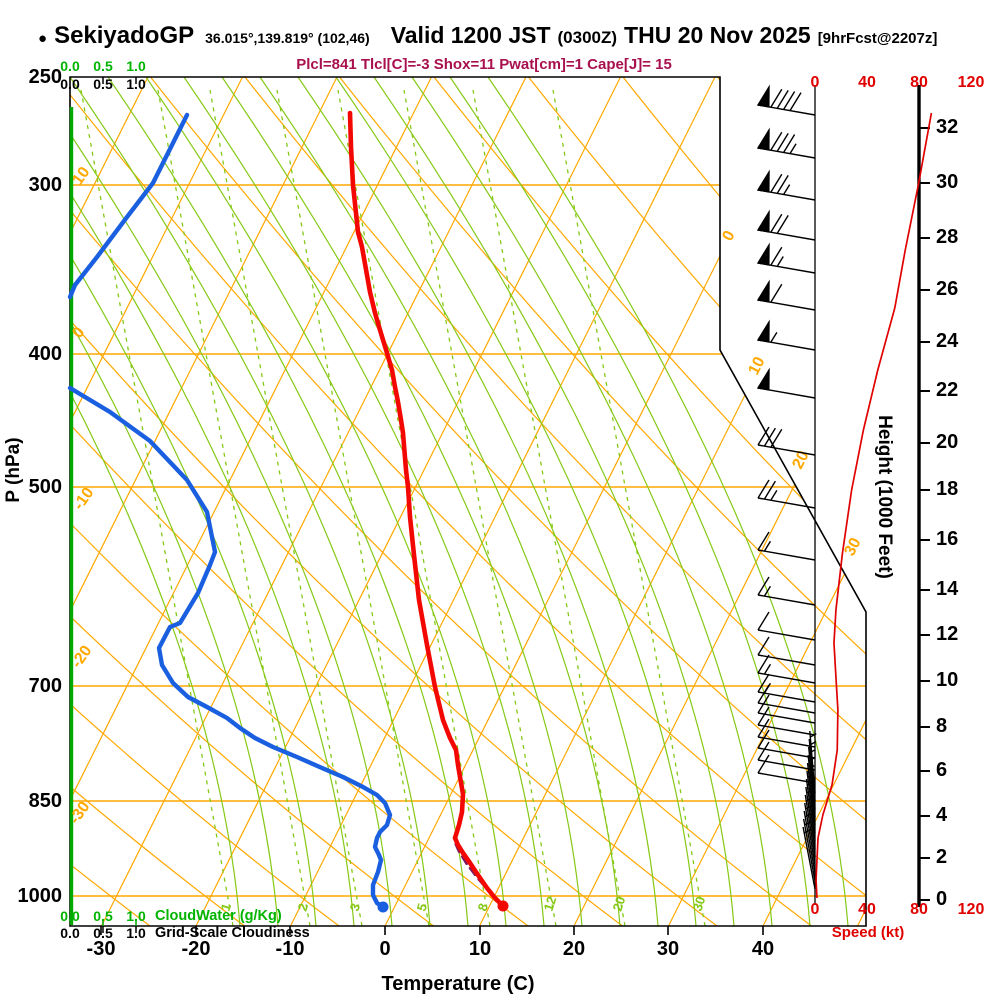 The height and width of the screenshot is (1000, 1000). What do you see at coordinates (83, 499) in the screenshot?
I see `isotherm-label: -10` at bounding box center [83, 499].